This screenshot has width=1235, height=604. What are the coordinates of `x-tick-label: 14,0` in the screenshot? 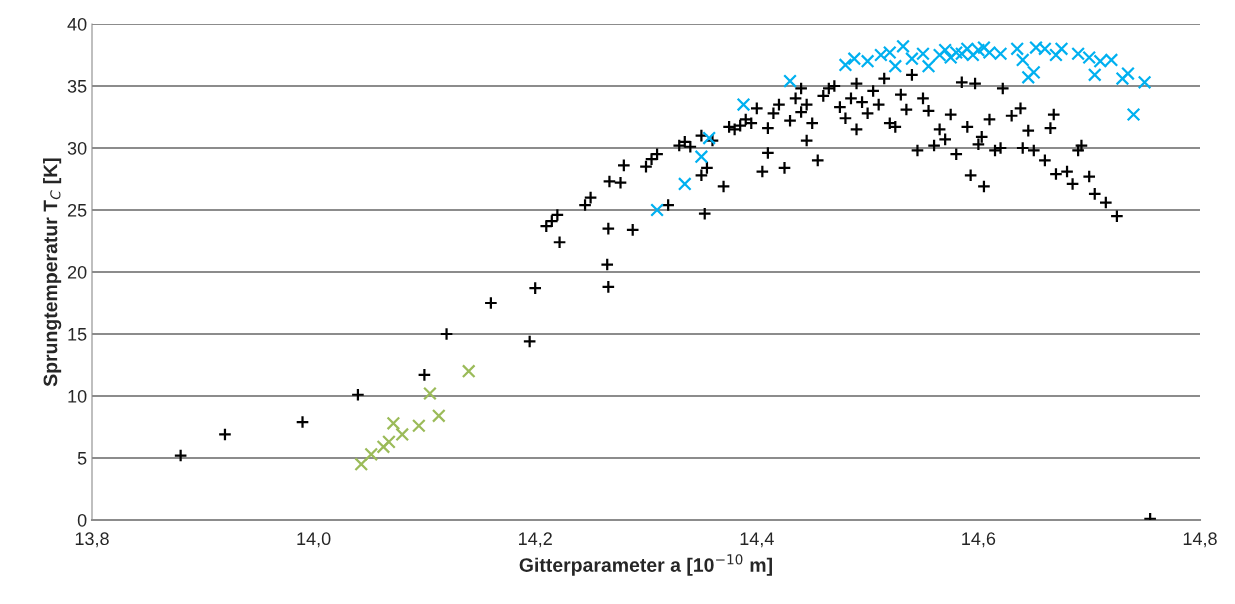 It's located at (314, 540).